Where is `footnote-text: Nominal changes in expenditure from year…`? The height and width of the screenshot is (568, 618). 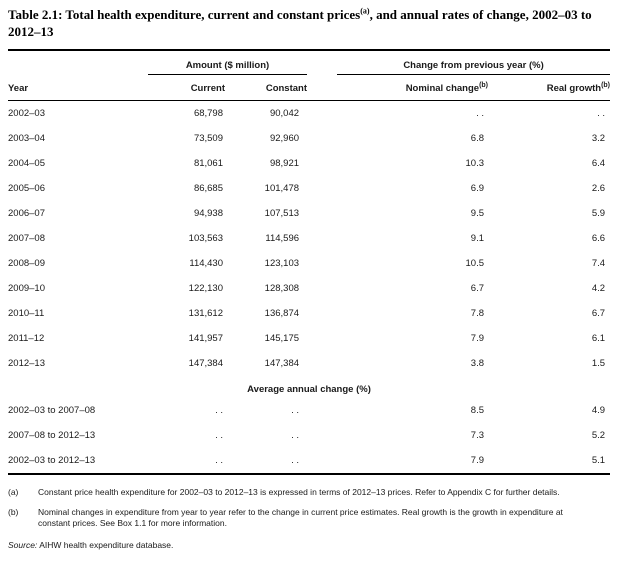 footnote-text: Nominal changes in expenditure from year… is located at coordinates (300, 517).